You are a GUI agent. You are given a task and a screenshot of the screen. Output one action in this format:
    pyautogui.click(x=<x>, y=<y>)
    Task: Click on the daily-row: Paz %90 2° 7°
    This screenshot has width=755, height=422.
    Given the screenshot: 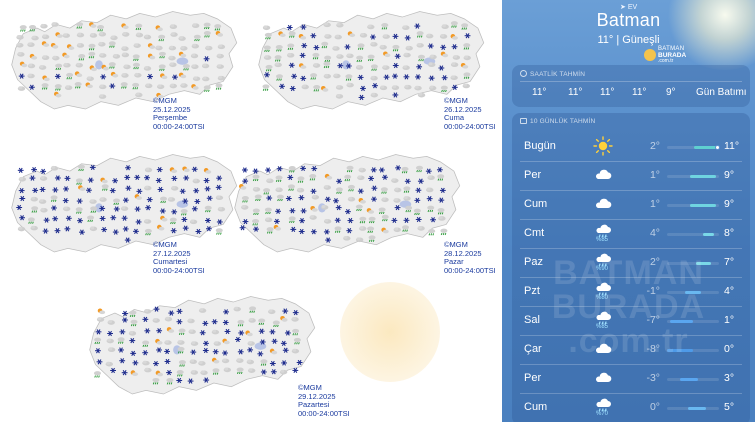 What is the action you would take?
    pyautogui.click(x=631, y=262)
    